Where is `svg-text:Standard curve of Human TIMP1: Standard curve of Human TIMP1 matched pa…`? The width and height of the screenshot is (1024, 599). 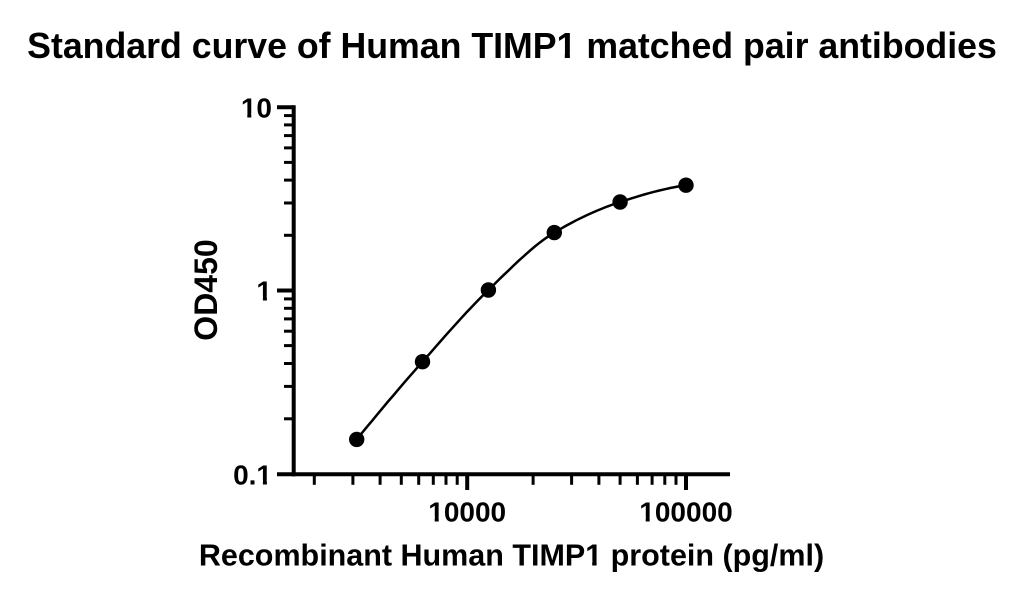
svg-text:Standard curve of Human TIMP1: Standard curve of Human TIMP1 matched pa… is located at coordinates (512, 46).